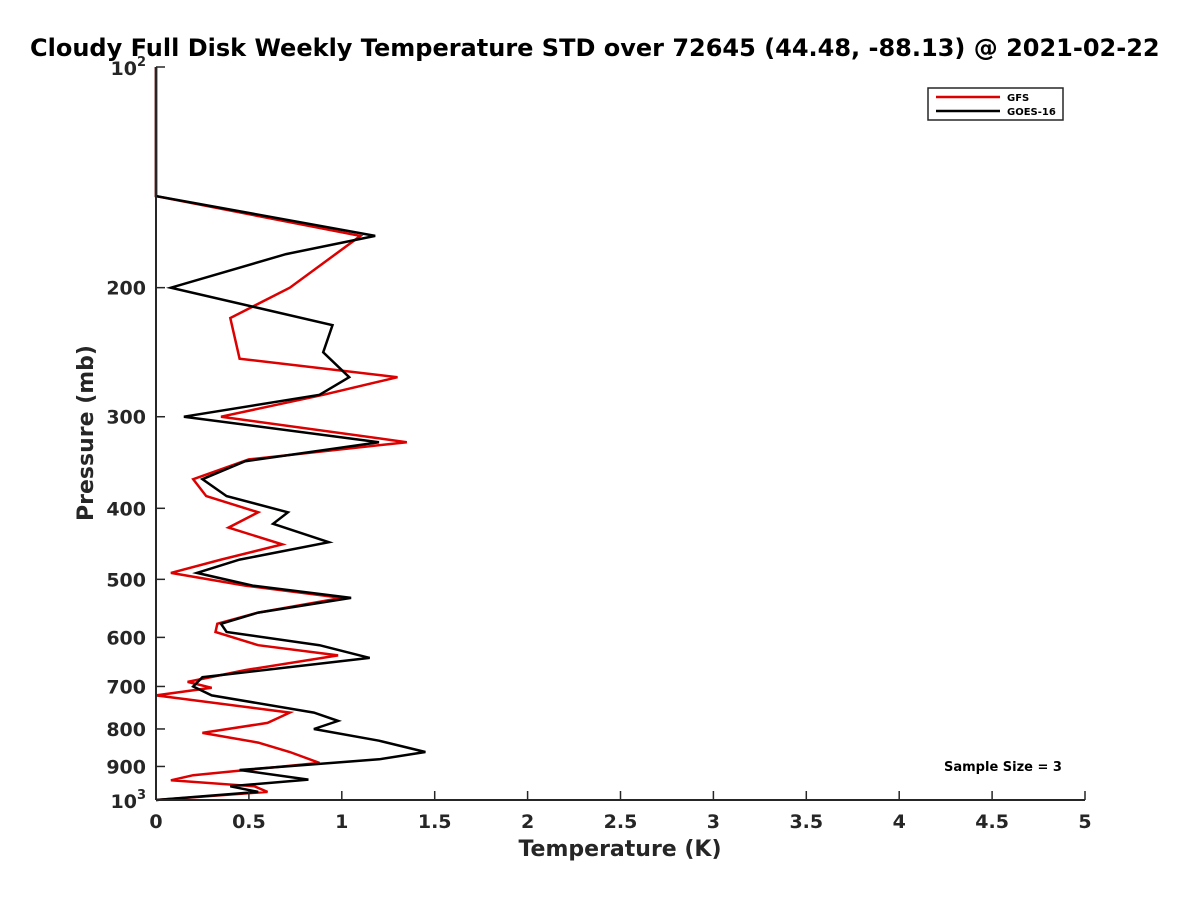  I want to click on y-ticks: 10² 200 300 400 500 600 700 800 900 10³, so click(135, 434).